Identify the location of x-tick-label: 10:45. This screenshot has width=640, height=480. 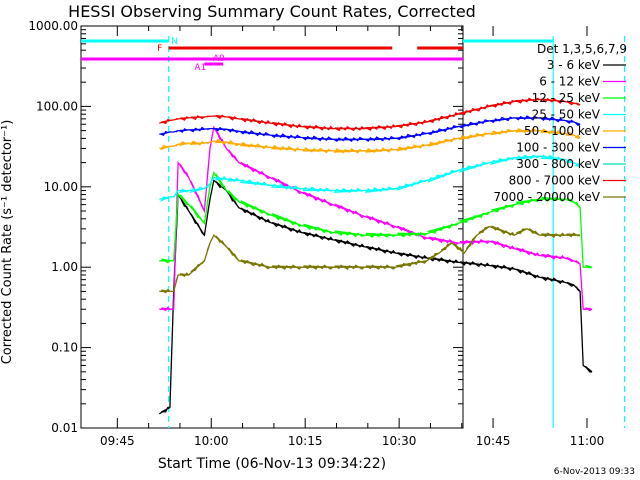
(493, 441).